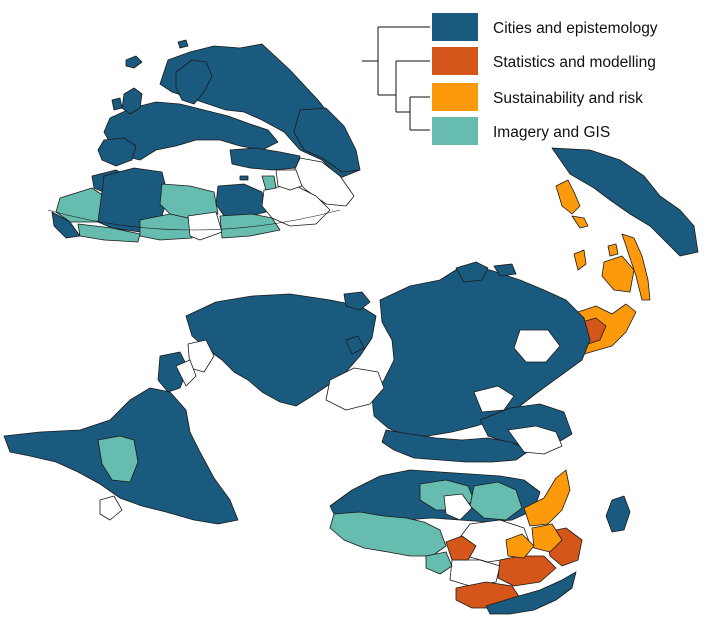 This screenshot has width=708, height=638. Describe the element at coordinates (531, 593) in the screenshot. I see `region-africa-south` at that location.